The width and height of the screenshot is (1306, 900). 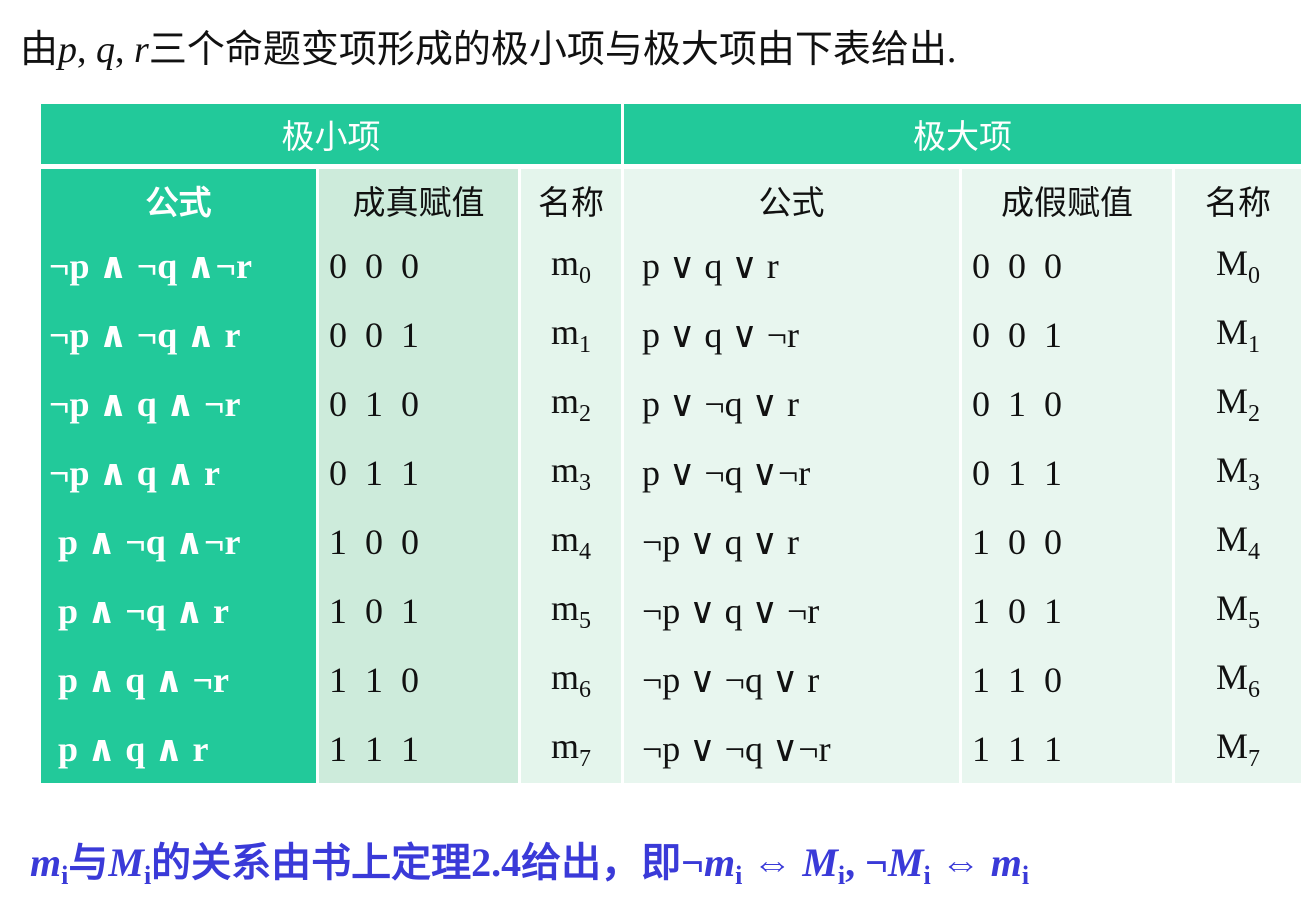 I want to click on formula-cell: ¬p ∧ q ∧ r, so click(x=178, y=472).